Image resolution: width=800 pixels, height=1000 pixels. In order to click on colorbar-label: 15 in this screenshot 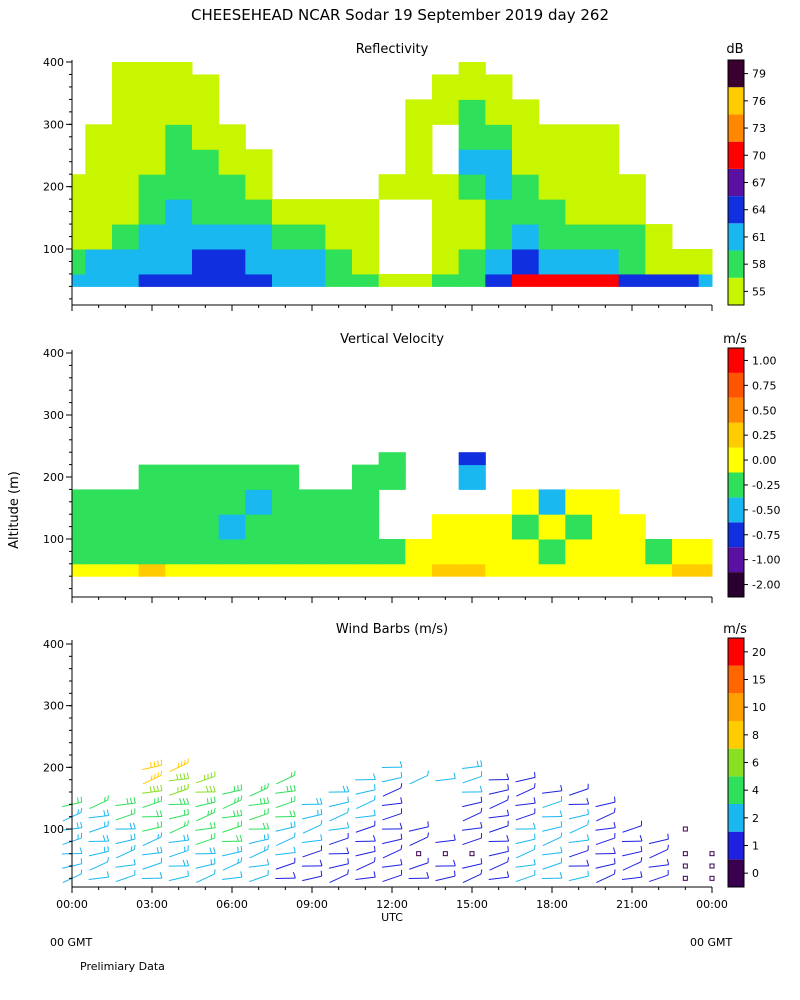, I will do `click(759, 680)`.